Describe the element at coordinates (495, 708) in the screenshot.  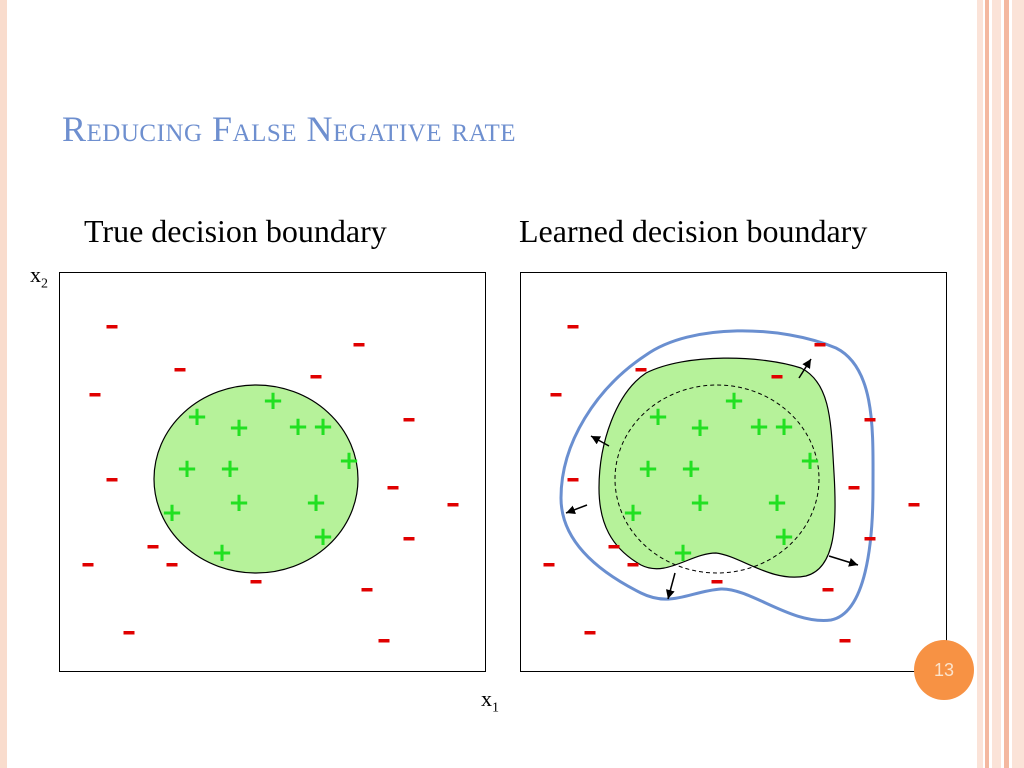
I see `x-axis-label-sub: 1` at that location.